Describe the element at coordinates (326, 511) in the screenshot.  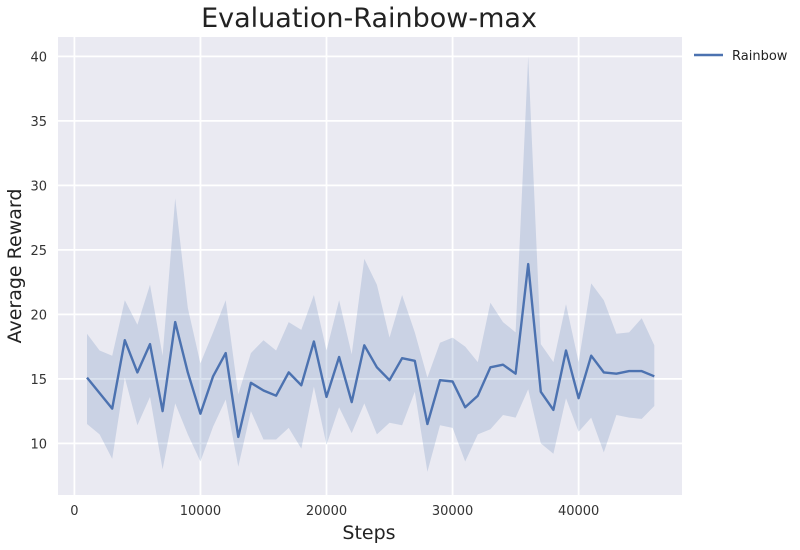
I see `x-tick-label: 20000` at that location.